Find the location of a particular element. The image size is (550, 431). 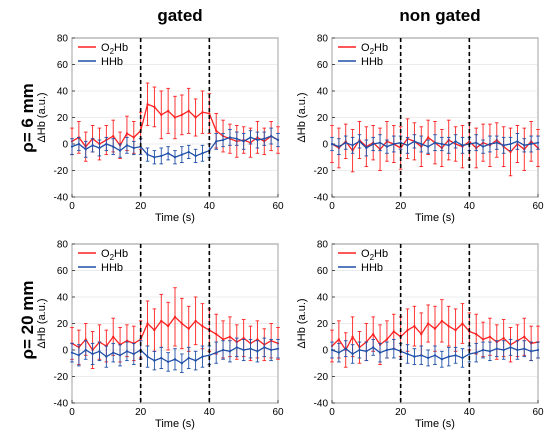

x-tick-label: 60 is located at coordinates (278, 206).